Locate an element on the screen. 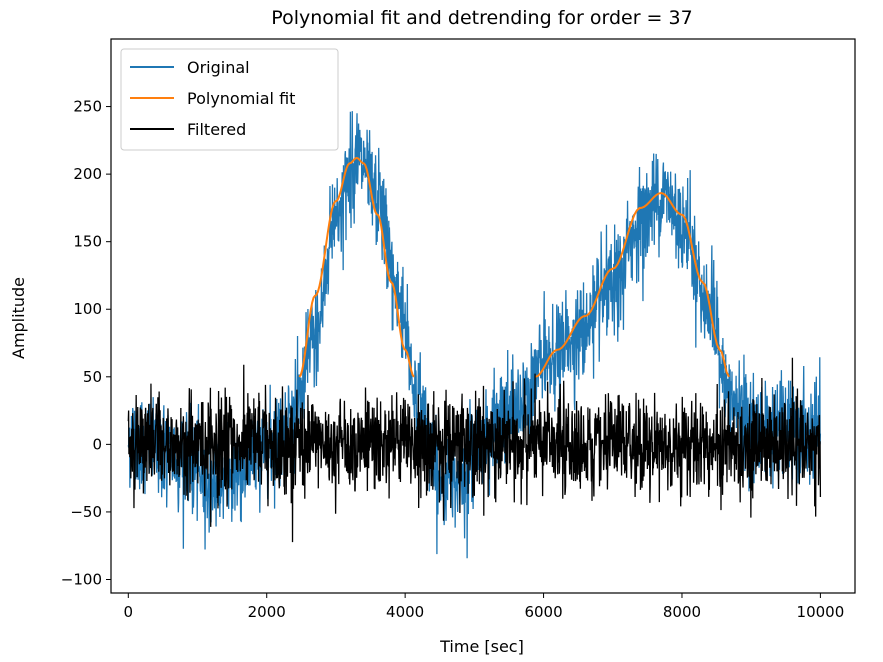 This screenshot has height=662, width=883. x-tick-label: 4000 is located at coordinates (405, 612).